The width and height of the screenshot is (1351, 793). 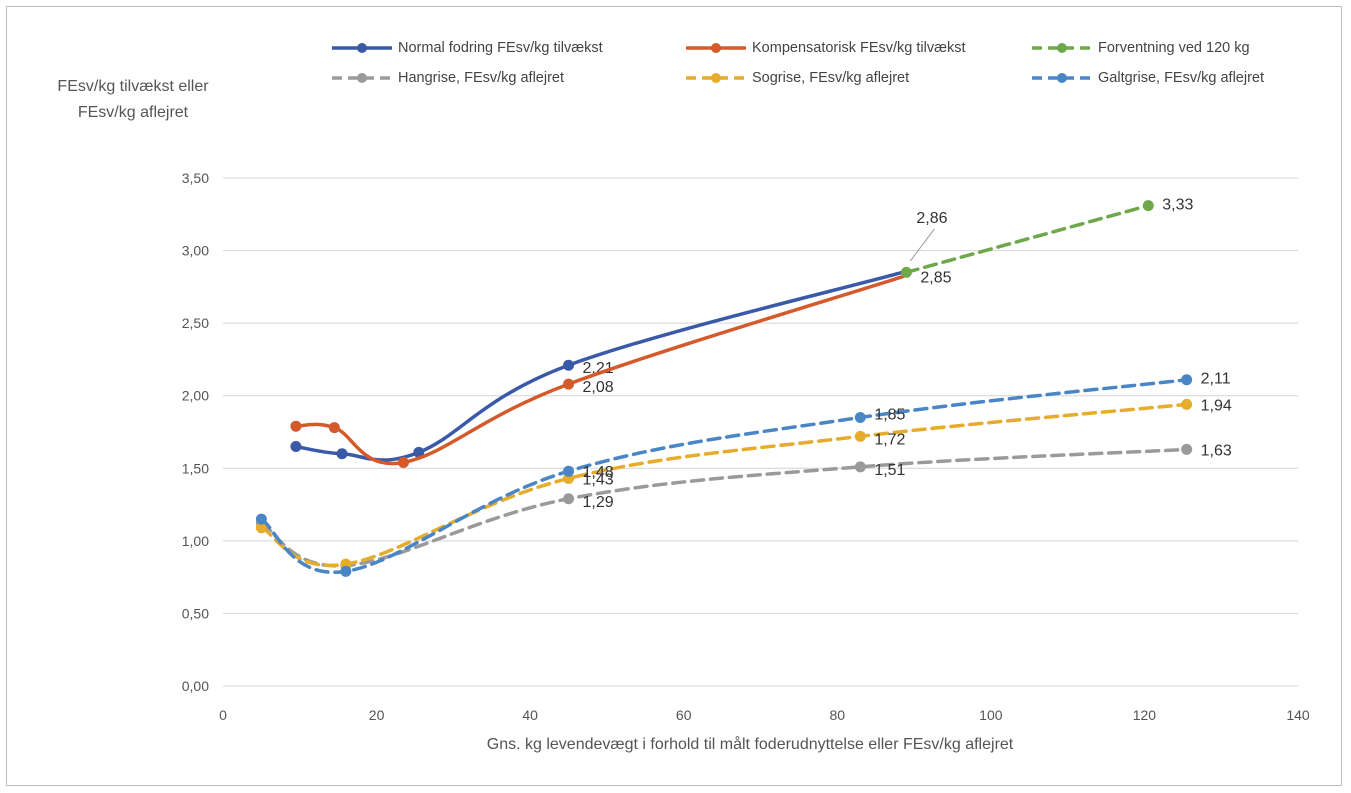 I want to click on legend-label: Forventning ved 120 kg, so click(x=1174, y=48).